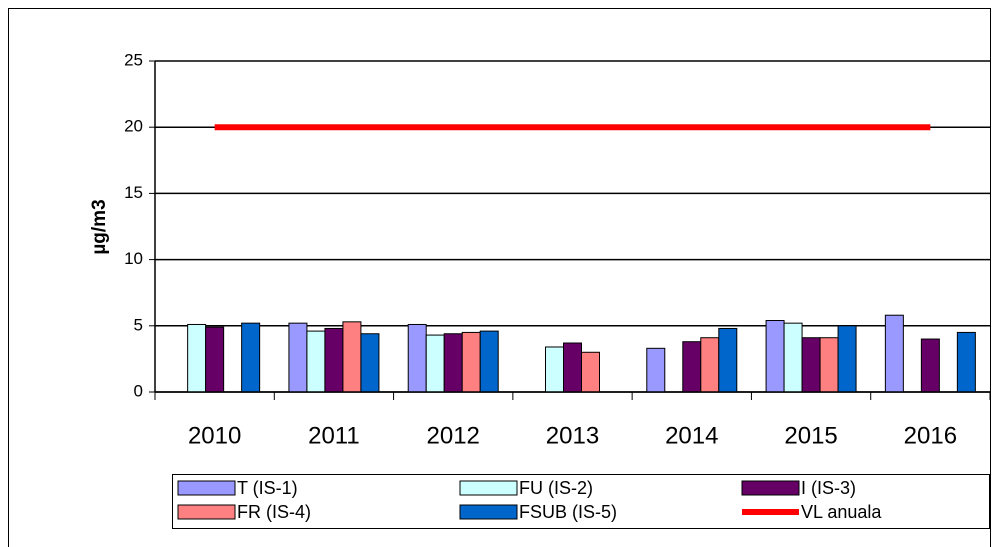 The image size is (999, 547). Describe the element at coordinates (267, 488) in the screenshot. I see `legend-label: T (IS-1)` at that location.